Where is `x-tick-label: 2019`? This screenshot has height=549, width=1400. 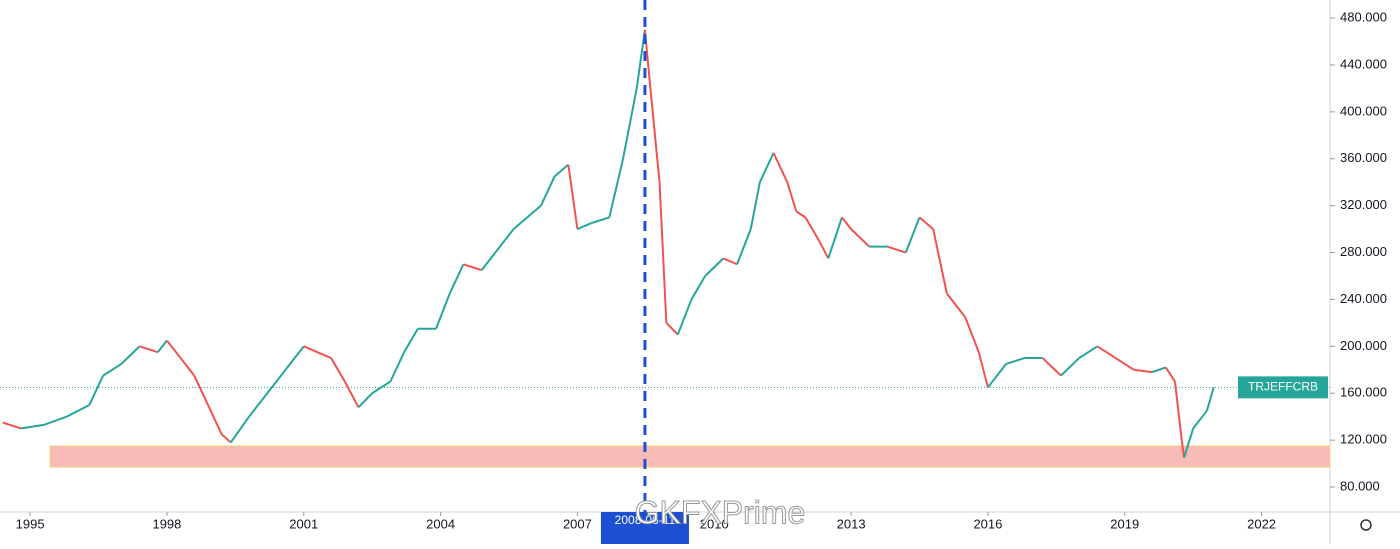 x-tick-label: 2019 is located at coordinates (1124, 523).